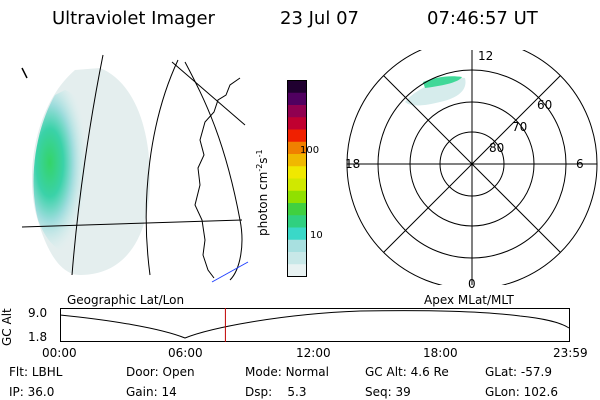 This screenshot has width=600, height=400. What do you see at coordinates (319, 18) in the screenshot?
I see `date-label: 23 Jul 07` at bounding box center [319, 18].